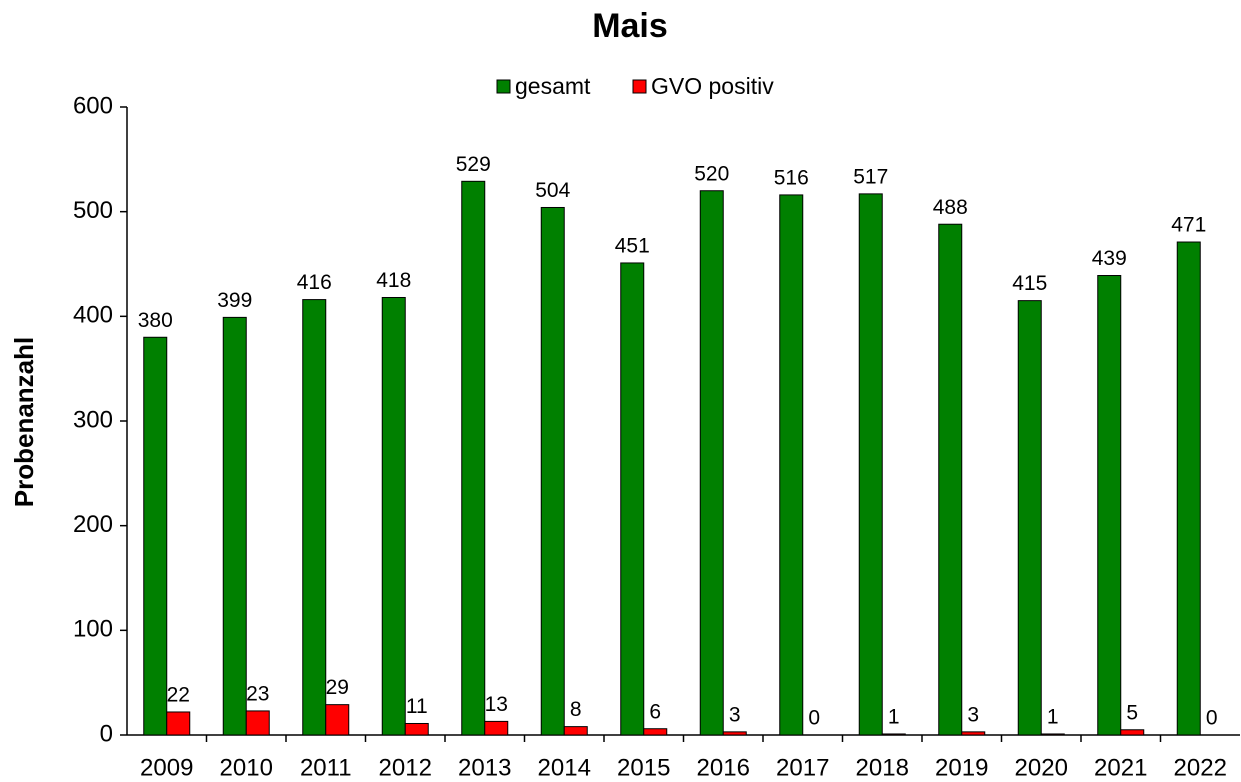  I want to click on y-tick-label: 0, so click(106, 733).